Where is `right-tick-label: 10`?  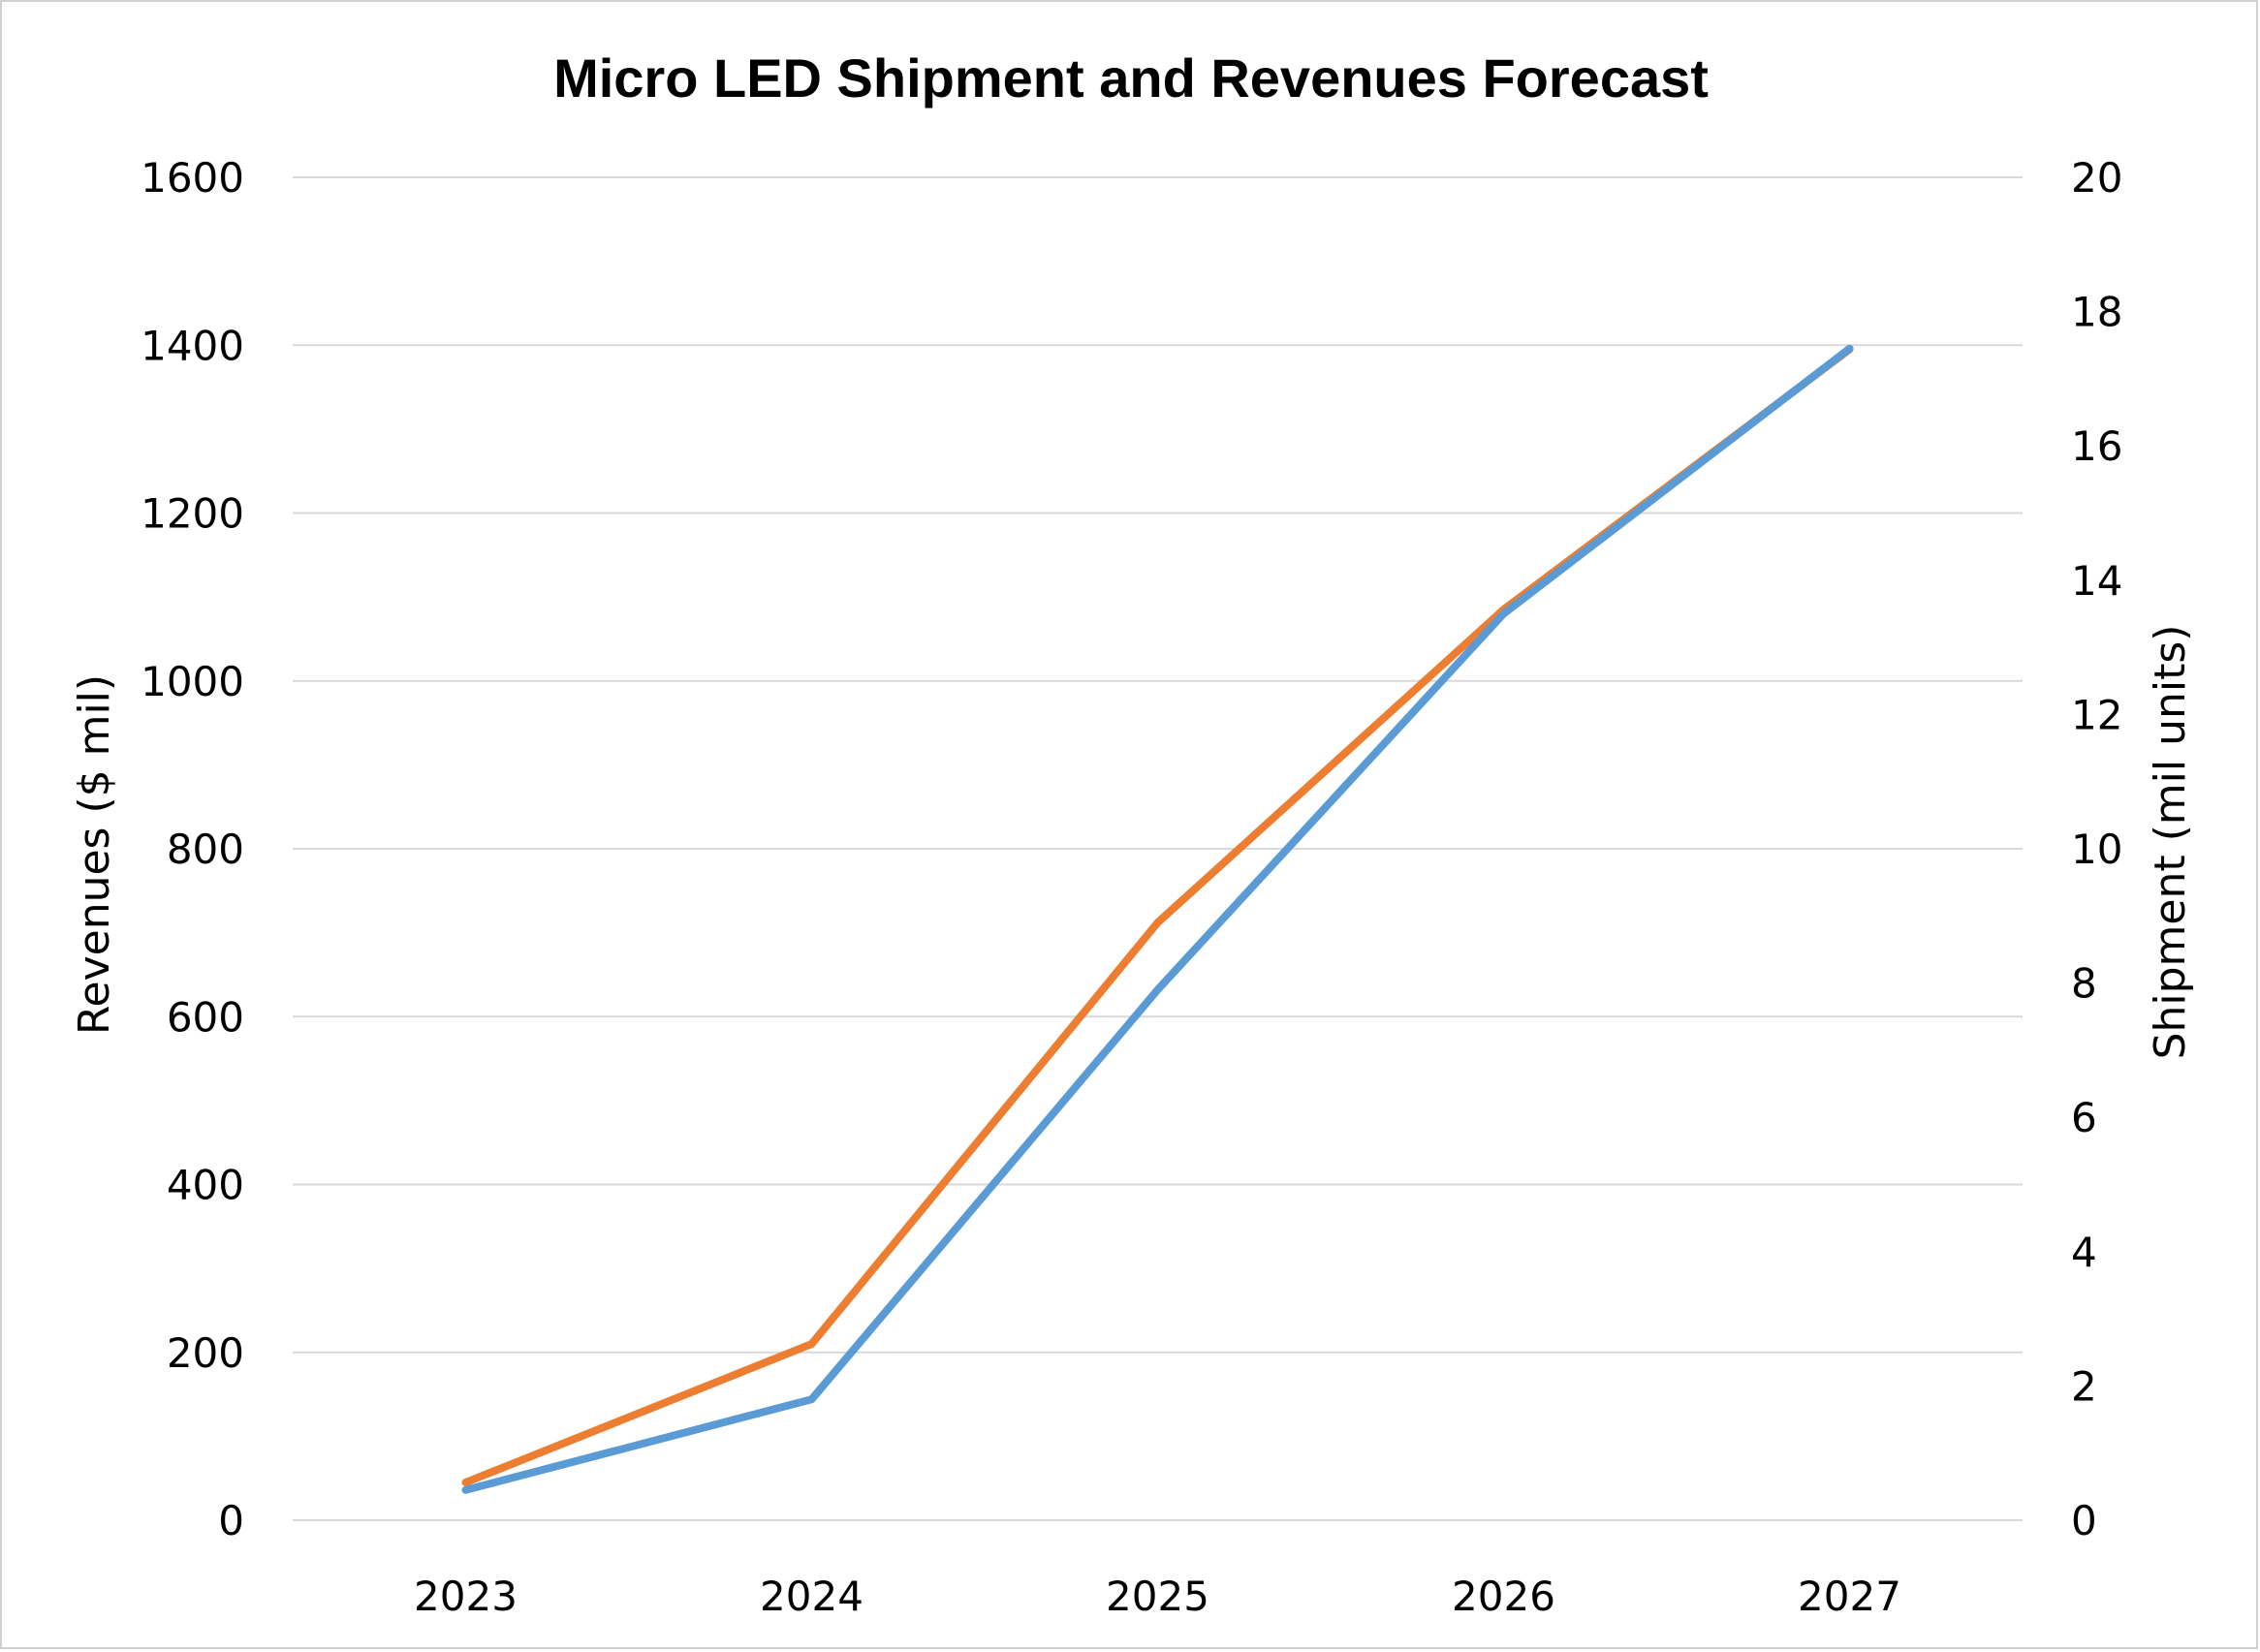
right-tick-label: 10 is located at coordinates (2096, 849).